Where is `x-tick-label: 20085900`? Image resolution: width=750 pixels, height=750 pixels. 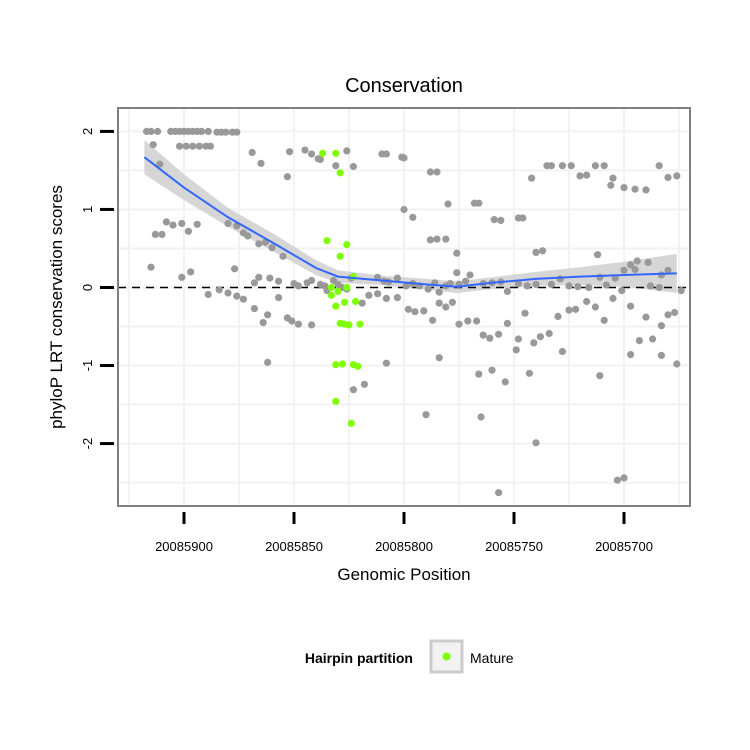 x-tick-label: 20085900 is located at coordinates (184, 546).